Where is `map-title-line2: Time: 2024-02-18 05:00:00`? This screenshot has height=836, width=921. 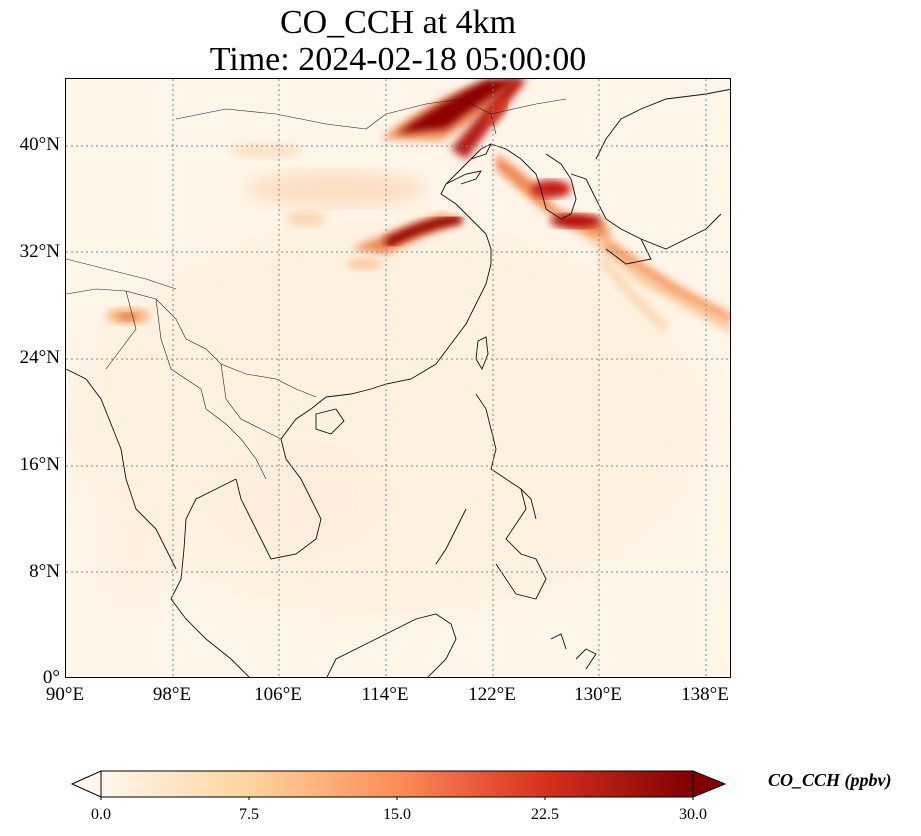
map-title-line2: Time: 2024-02-18 05:00:00 is located at coordinates (398, 59).